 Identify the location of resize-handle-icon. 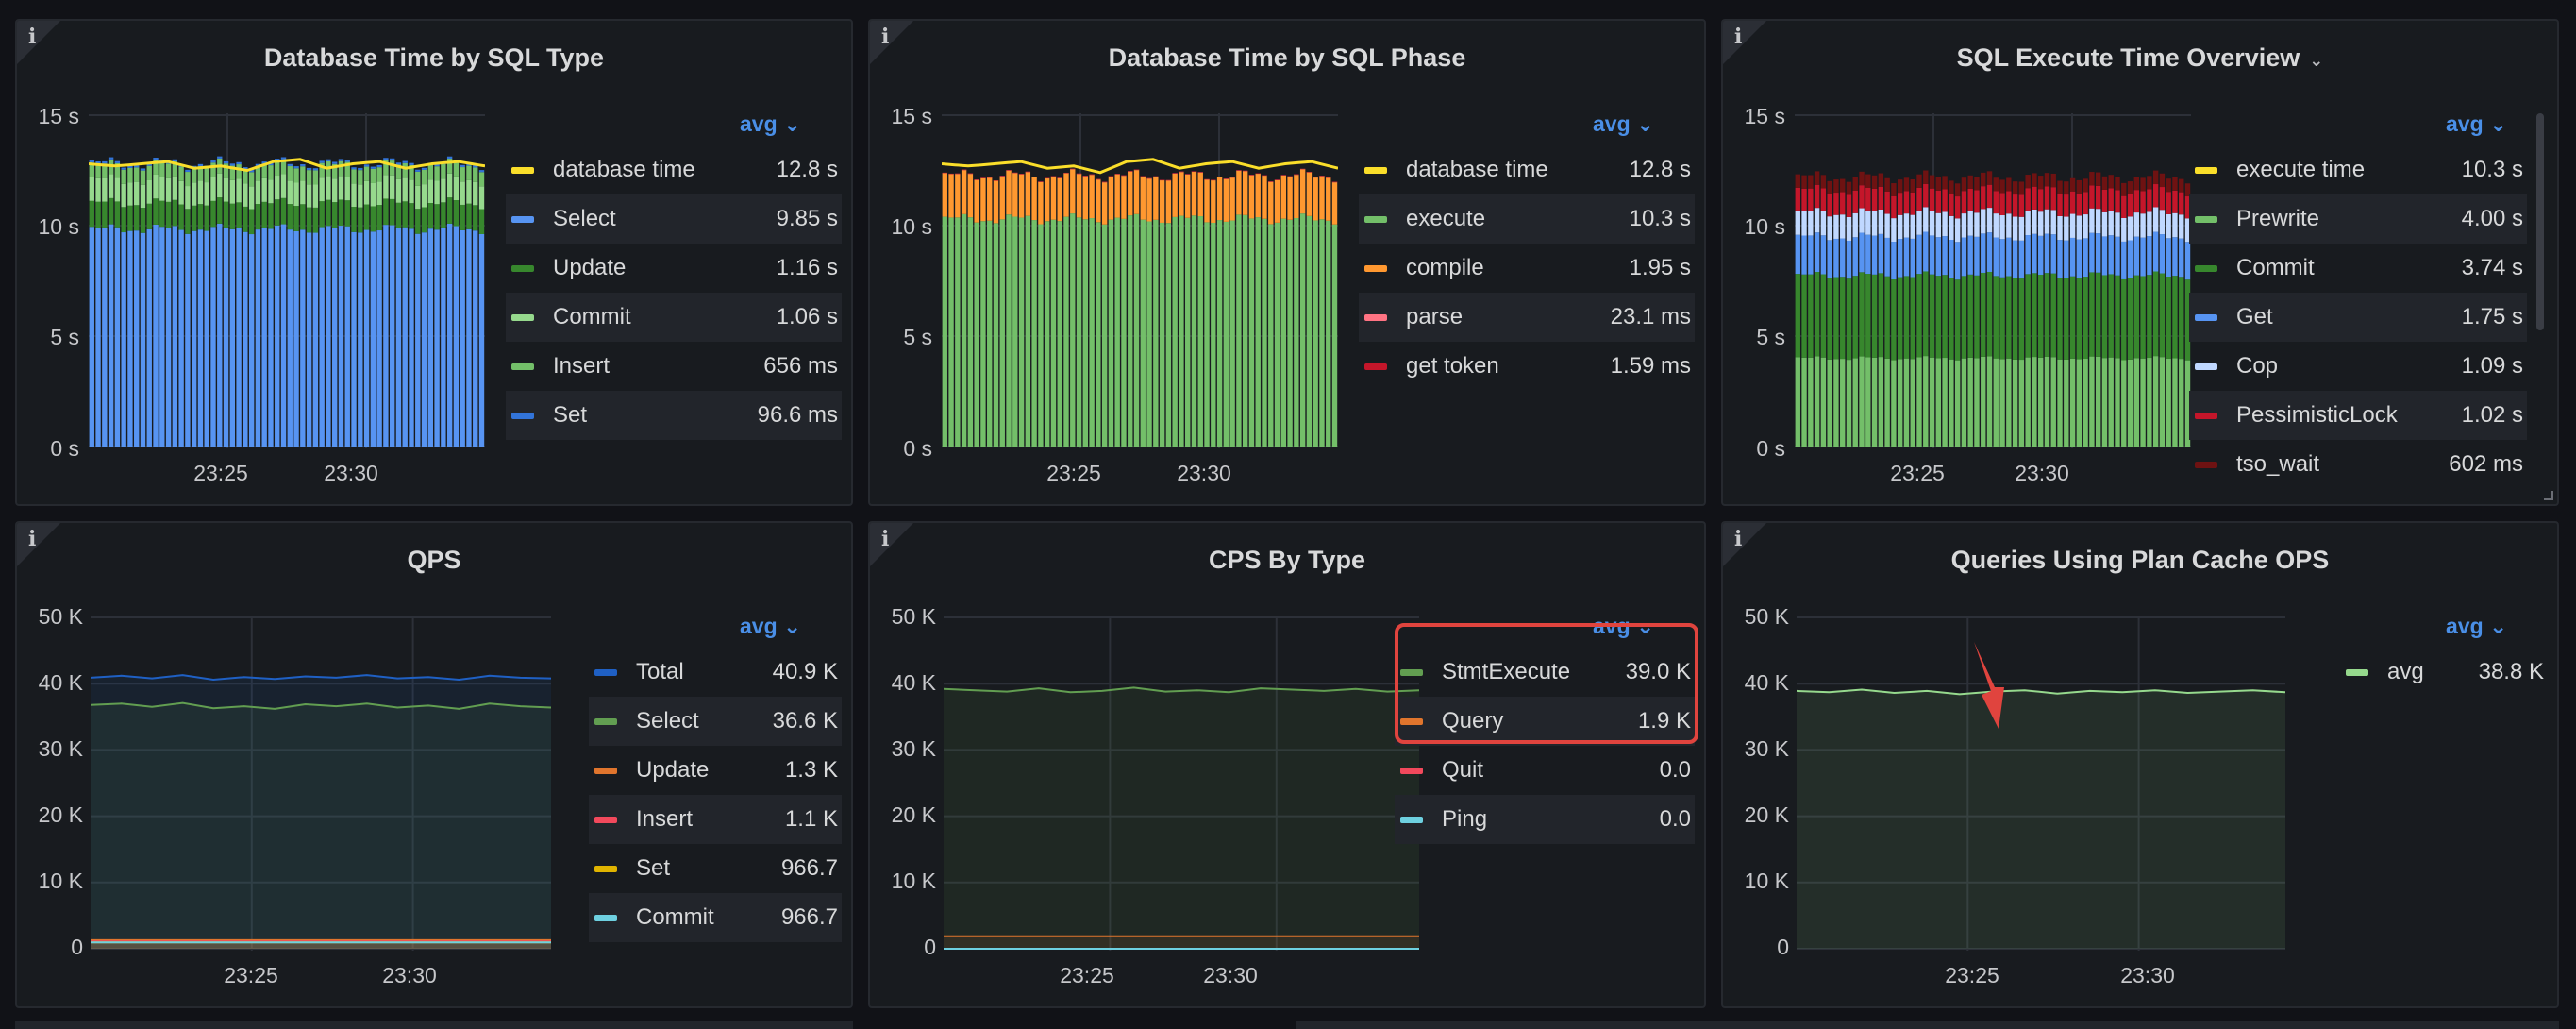
(2548, 495).